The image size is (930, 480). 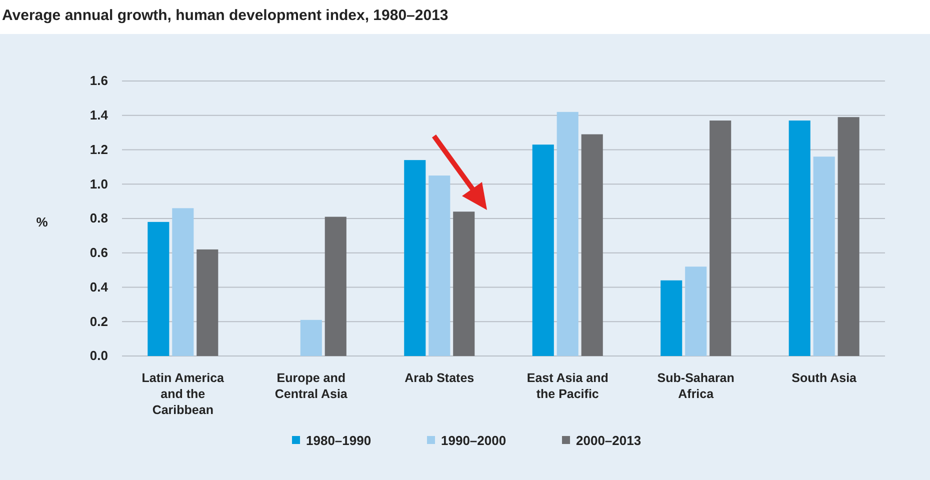 I want to click on legend-label: 2000–2013, so click(x=609, y=440).